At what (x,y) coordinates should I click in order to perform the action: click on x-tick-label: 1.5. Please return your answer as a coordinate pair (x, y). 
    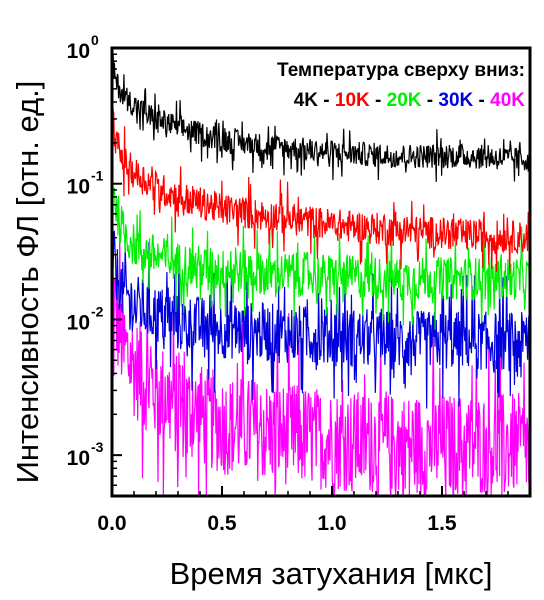
    Looking at the image, I should click on (442, 523).